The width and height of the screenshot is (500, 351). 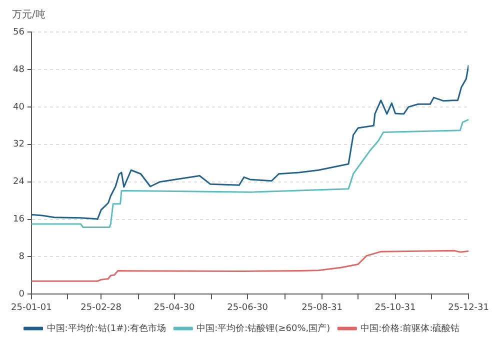 I want to click on legend-label: 中国:价格:前驱体:硫酸钴, so click(x=410, y=328).